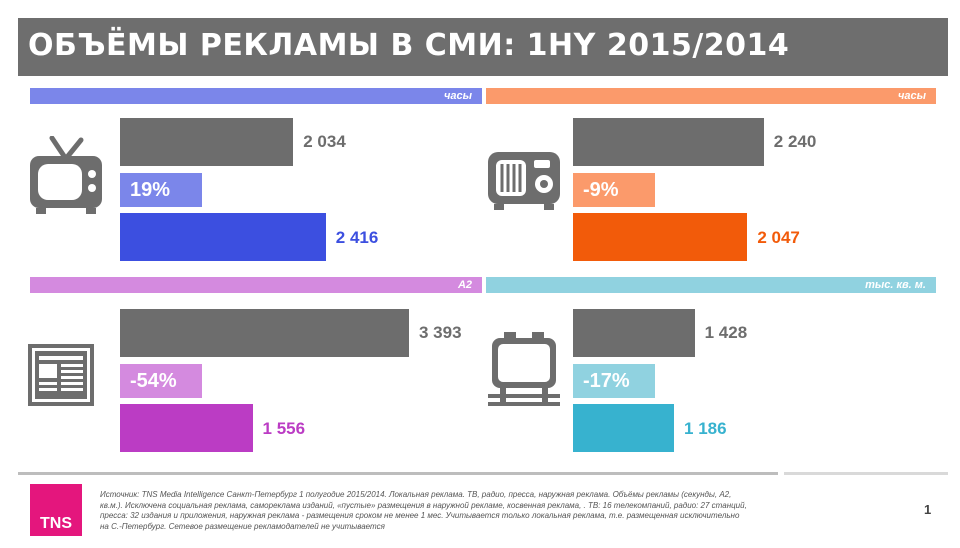 This screenshot has width=960, height=548. I want to click on radio-value-2014: 2 240, so click(795, 141).